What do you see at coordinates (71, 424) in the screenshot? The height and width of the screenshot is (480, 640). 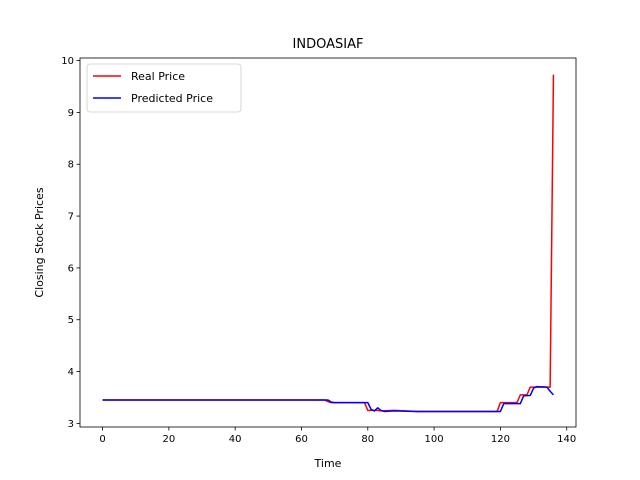 I see `y-tick-label: 3` at bounding box center [71, 424].